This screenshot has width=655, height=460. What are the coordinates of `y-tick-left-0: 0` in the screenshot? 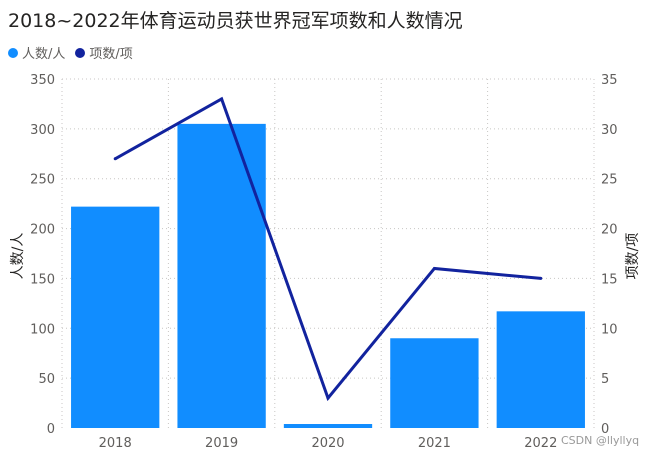 It's located at (51, 429).